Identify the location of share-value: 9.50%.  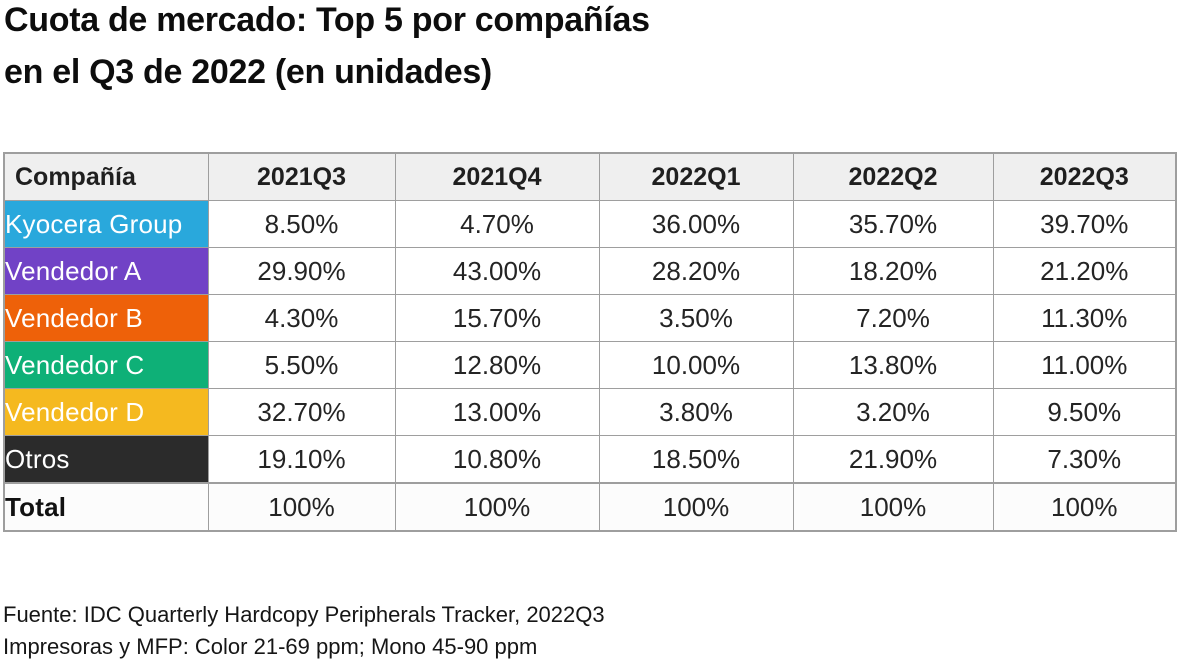
(1084, 412).